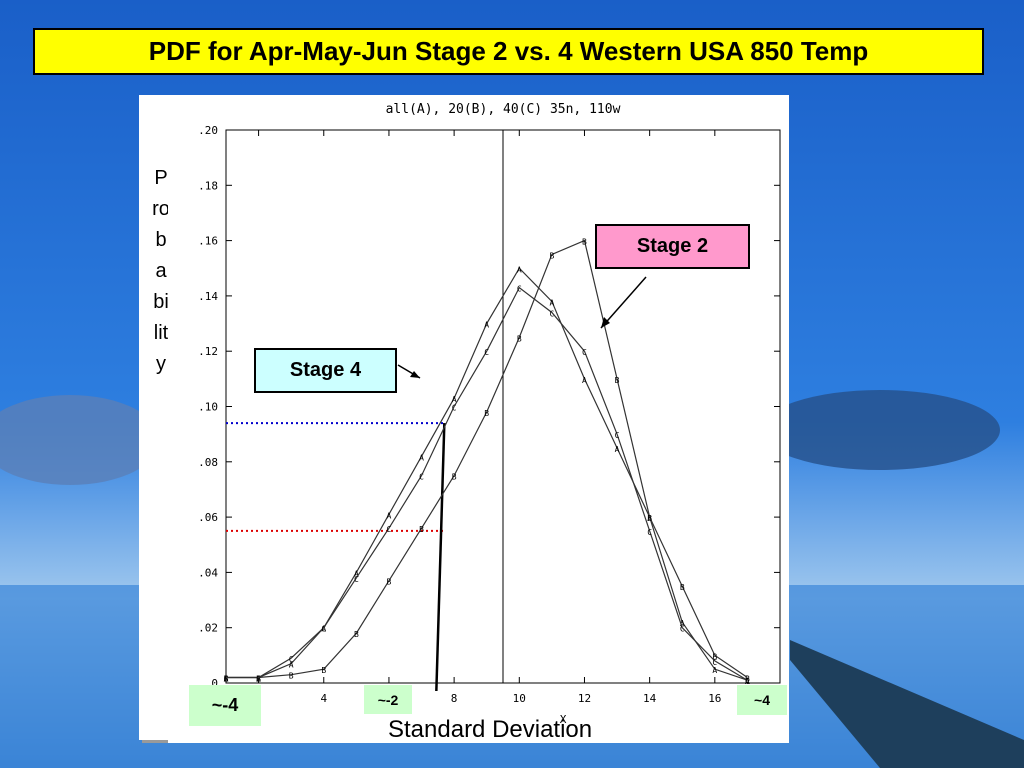 The image size is (1024, 768). I want to click on y-tick-label: .12, so click(208, 351).